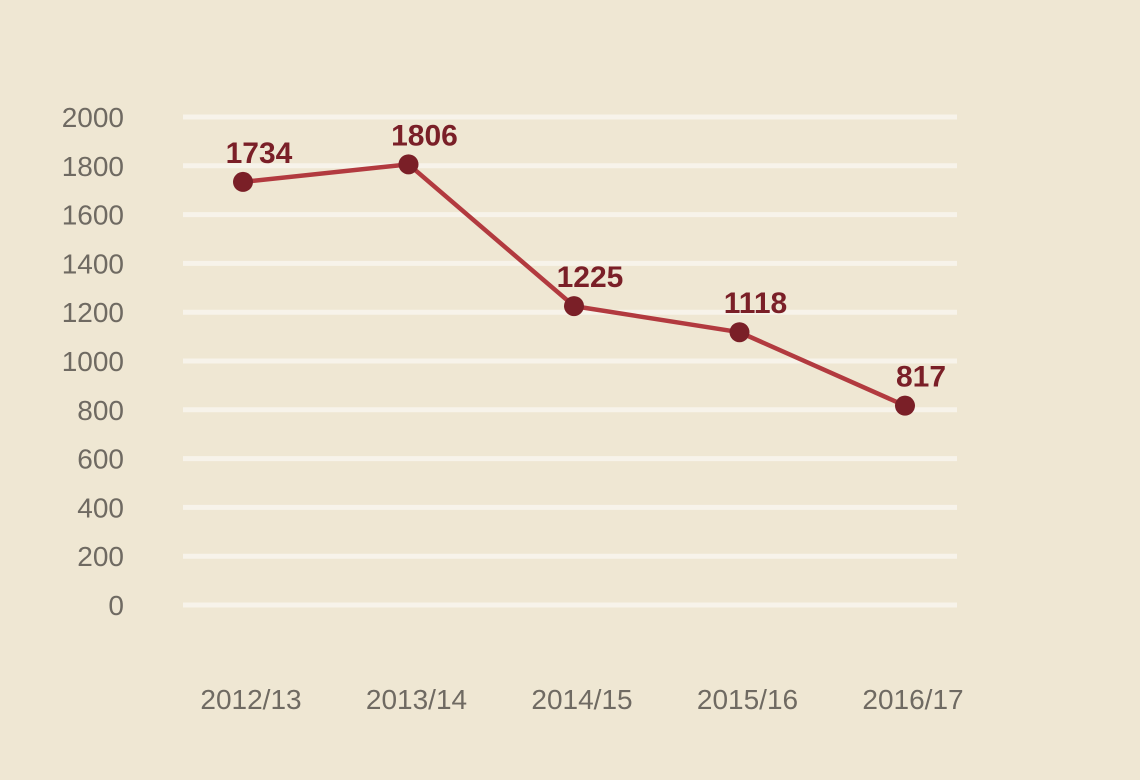  I want to click on y-tick-label: 1200, so click(93, 312).